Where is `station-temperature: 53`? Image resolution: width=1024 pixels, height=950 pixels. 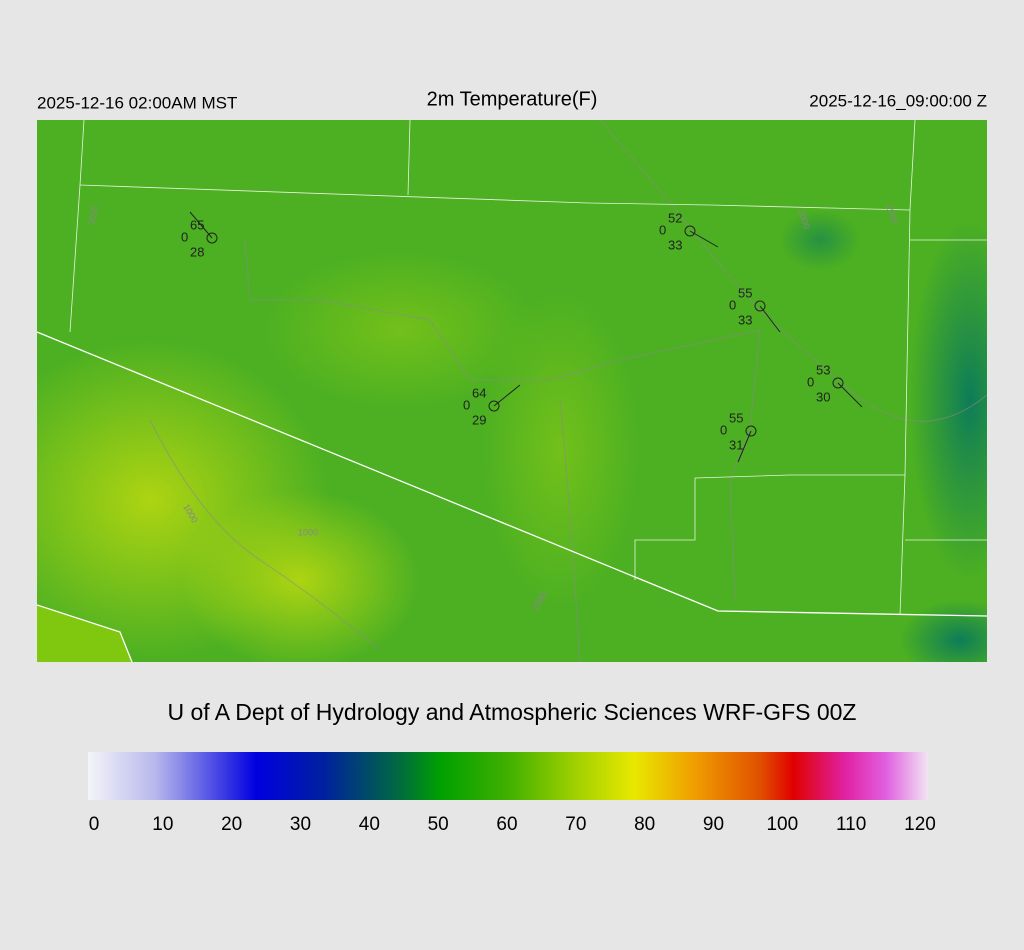 station-temperature: 53 is located at coordinates (823, 369).